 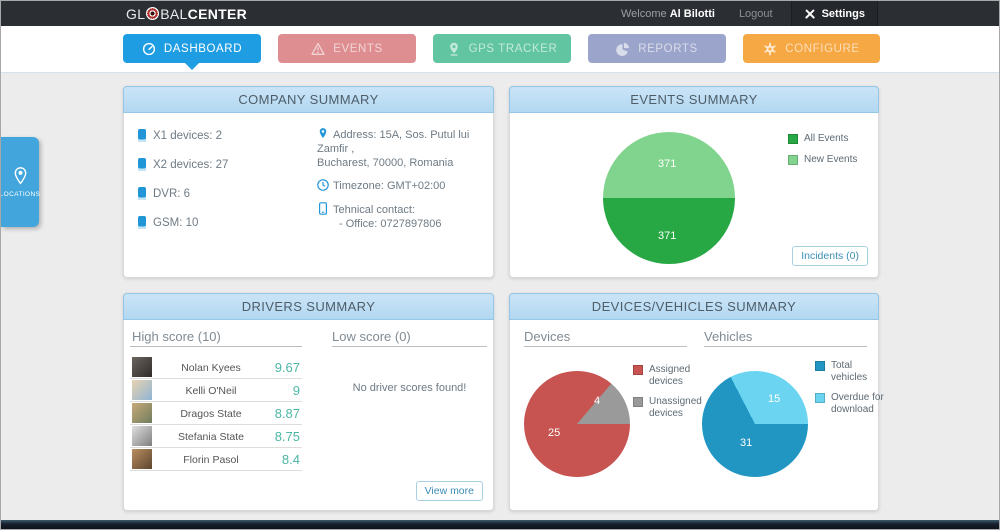 What do you see at coordinates (577, 424) in the screenshot?
I see `devices-pie-chart: 25 4` at bounding box center [577, 424].